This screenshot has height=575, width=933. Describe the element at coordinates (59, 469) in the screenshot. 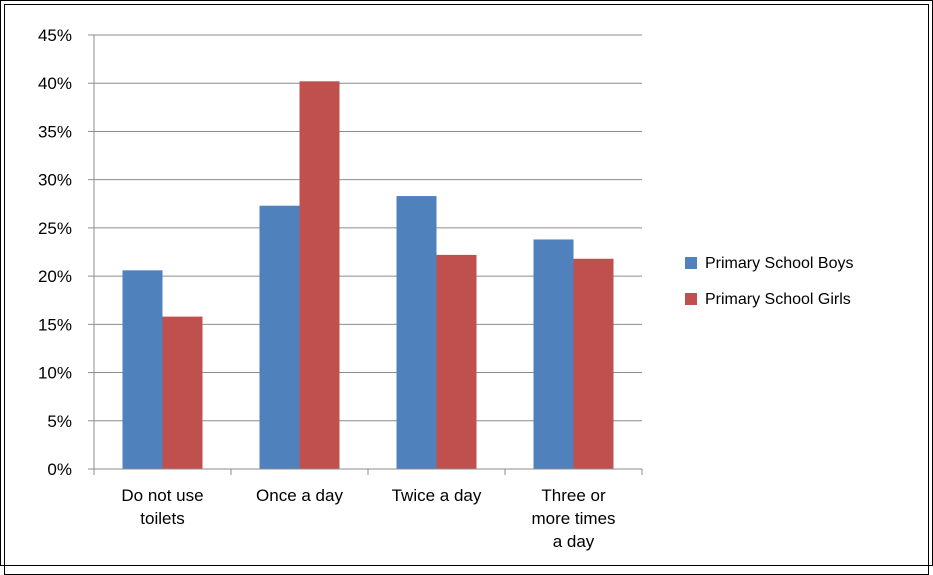

I see `y-tick-label: 0%` at that location.